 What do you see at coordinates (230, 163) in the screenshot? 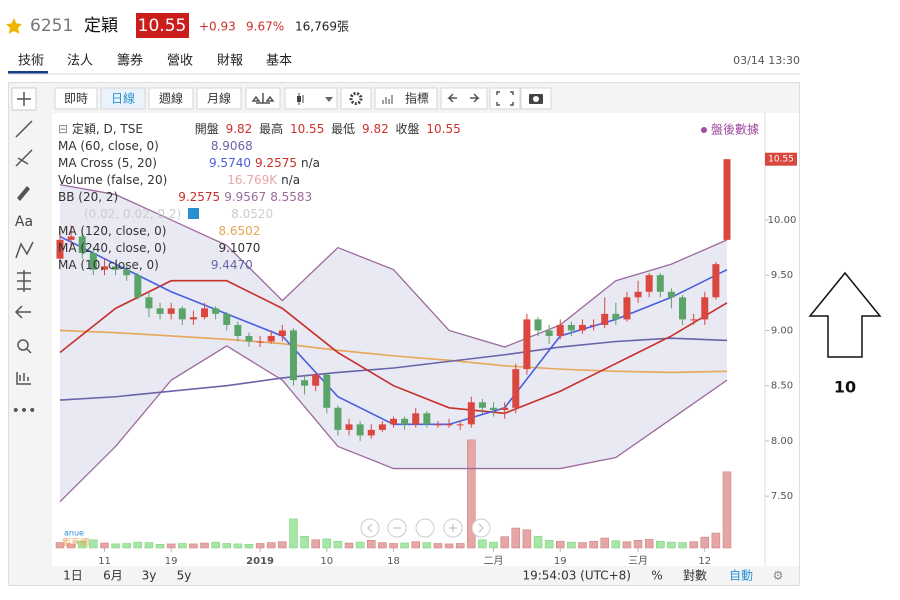
I see `value: 9.5740` at bounding box center [230, 163].